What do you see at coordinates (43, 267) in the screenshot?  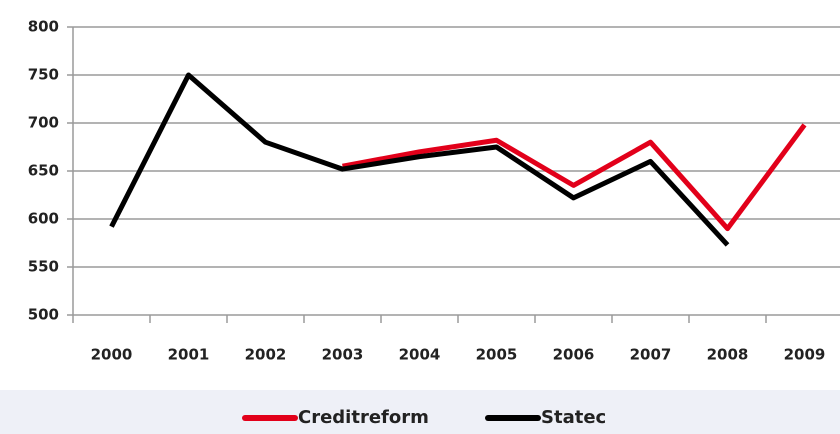 I see `y-tick-label: 550` at bounding box center [43, 267].